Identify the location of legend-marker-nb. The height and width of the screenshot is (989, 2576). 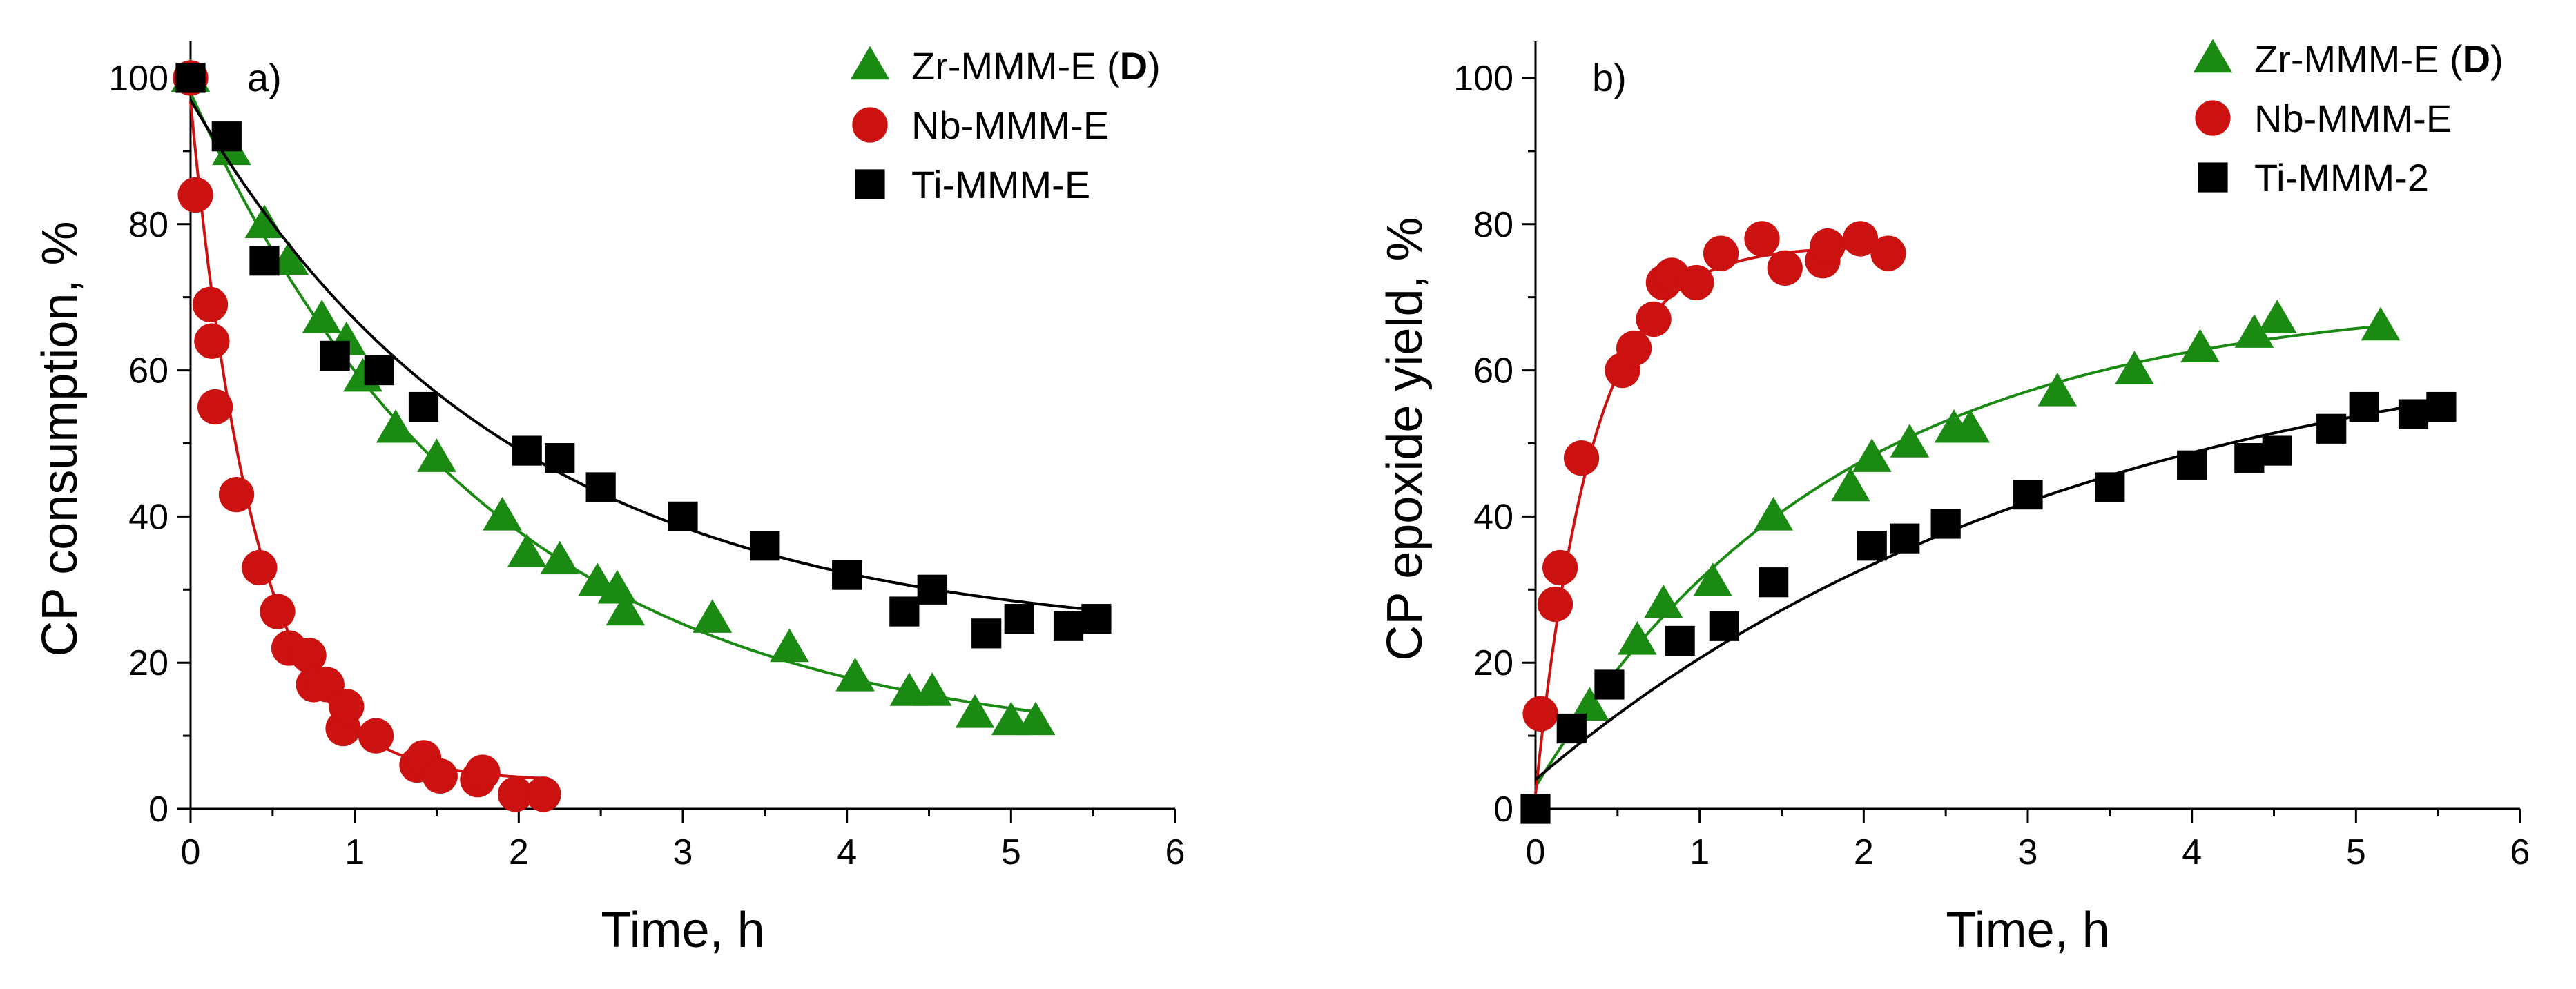
(870, 125).